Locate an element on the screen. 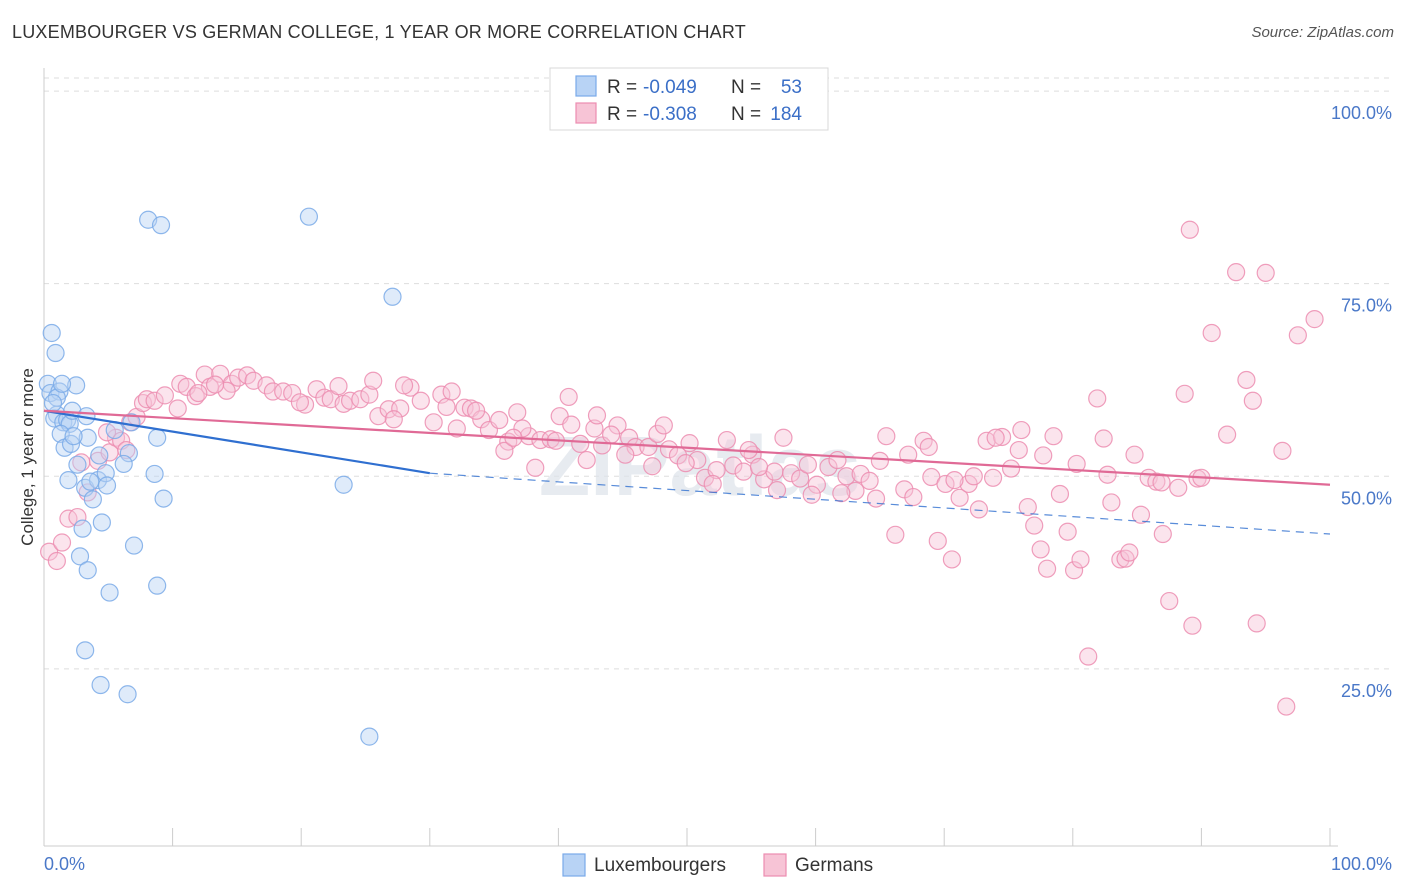 The height and width of the screenshot is (892, 1406). y-tick-label-2: 75.0% is located at coordinates (1366, 306).